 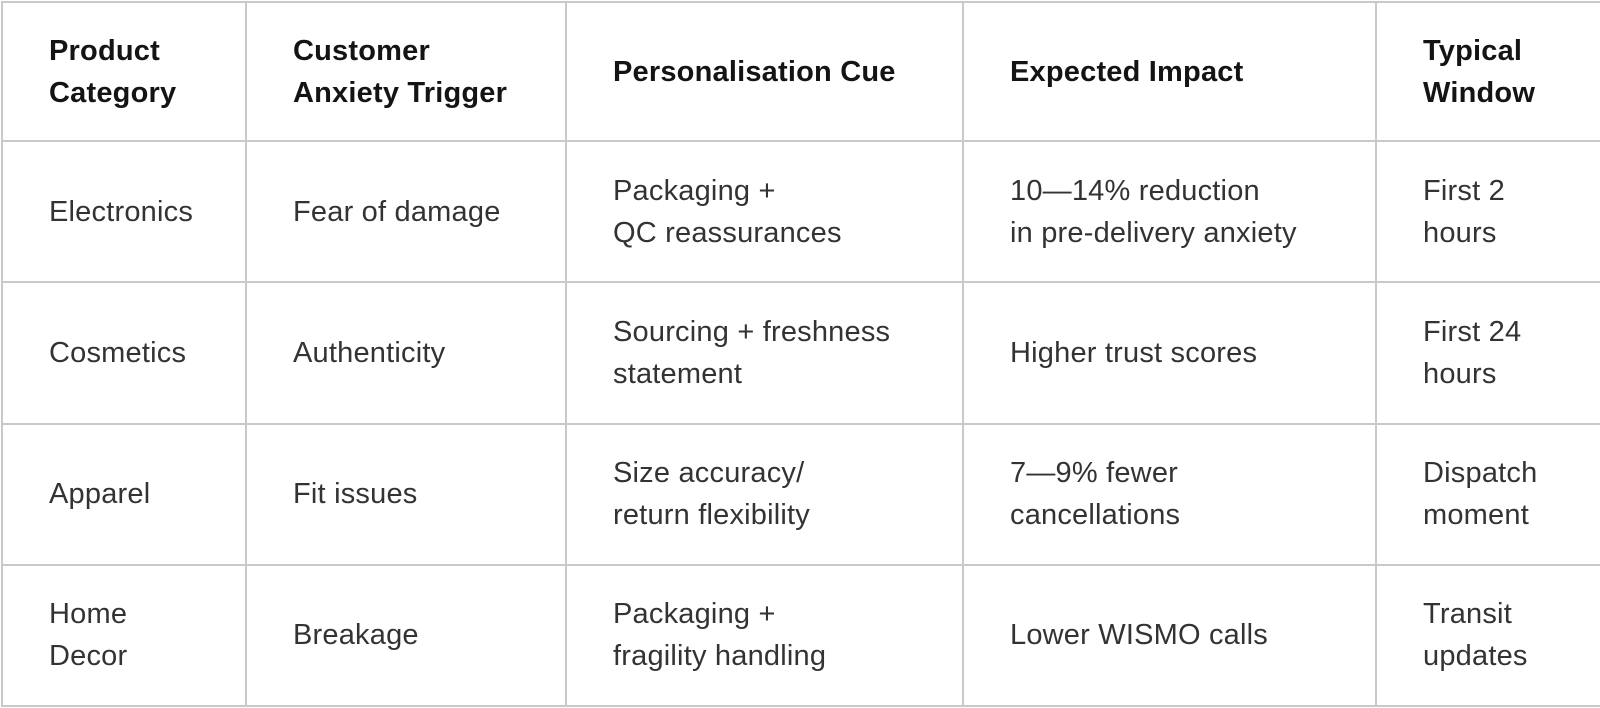 What do you see at coordinates (1487, 353) in the screenshot?
I see `table-cell: First 24 hours` at bounding box center [1487, 353].